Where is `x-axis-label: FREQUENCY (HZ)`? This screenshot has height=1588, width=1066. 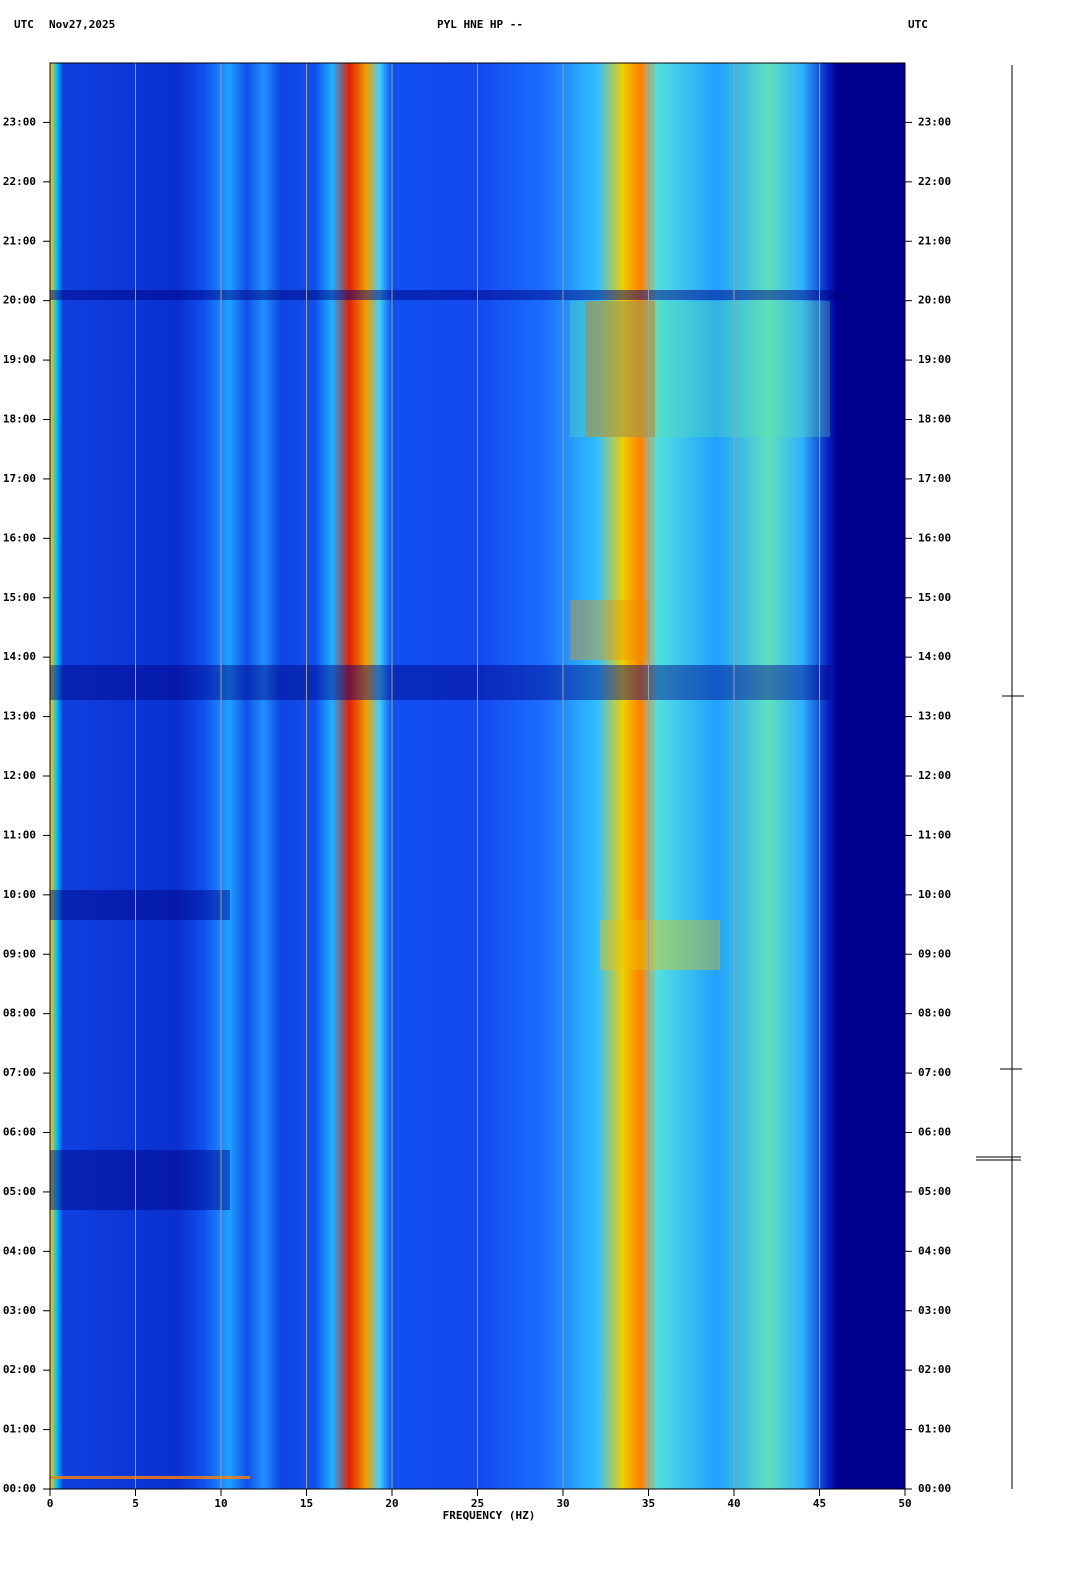 x-axis-label: FREQUENCY (HZ) is located at coordinates (489, 1515).